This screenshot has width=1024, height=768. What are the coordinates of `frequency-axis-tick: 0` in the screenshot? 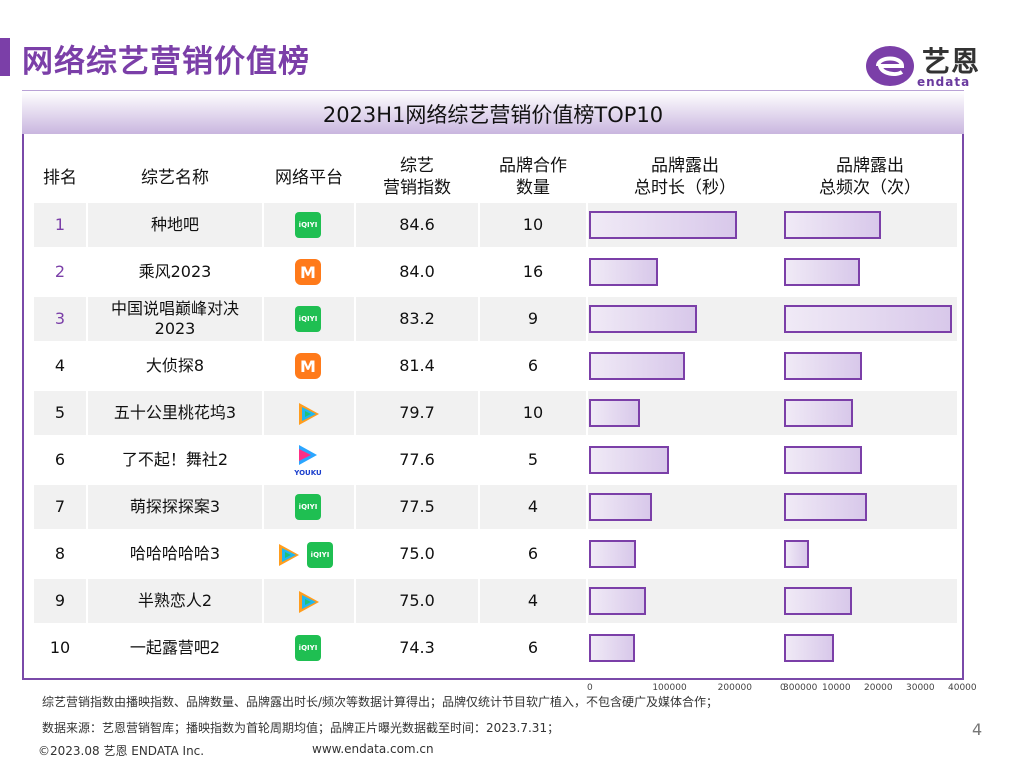 It's located at (783, 688).